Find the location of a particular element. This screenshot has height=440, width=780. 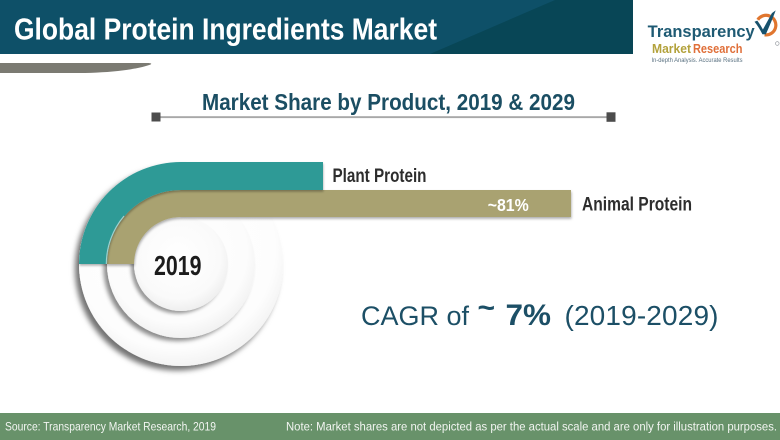

svg-text:In-depth Analysis. Accurate Re: In-depth Analysis. Accurate Results is located at coordinates (697, 60).